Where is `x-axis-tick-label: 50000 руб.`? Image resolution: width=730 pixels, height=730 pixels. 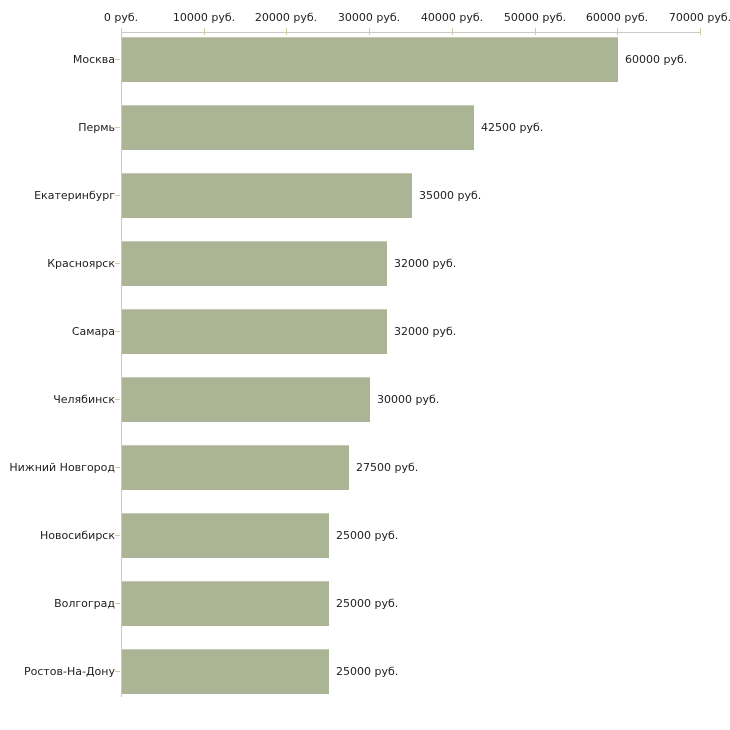
x-axis-tick-label: 50000 руб. is located at coordinates (535, 17).